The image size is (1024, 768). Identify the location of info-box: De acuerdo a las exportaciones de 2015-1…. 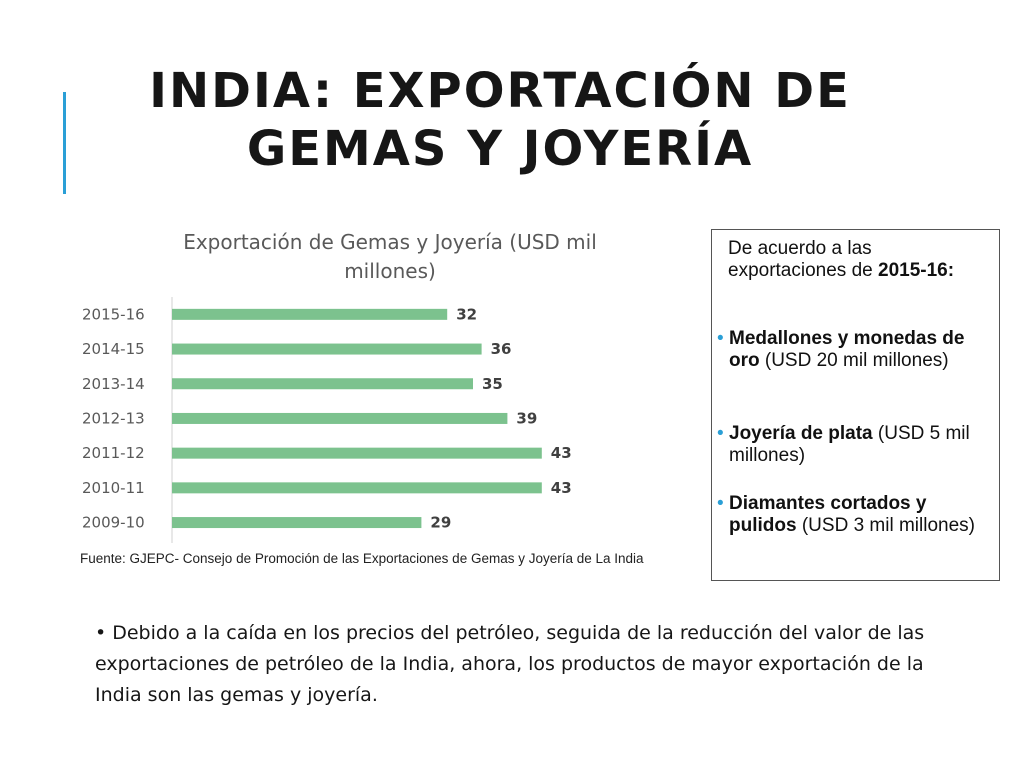
(855, 405).